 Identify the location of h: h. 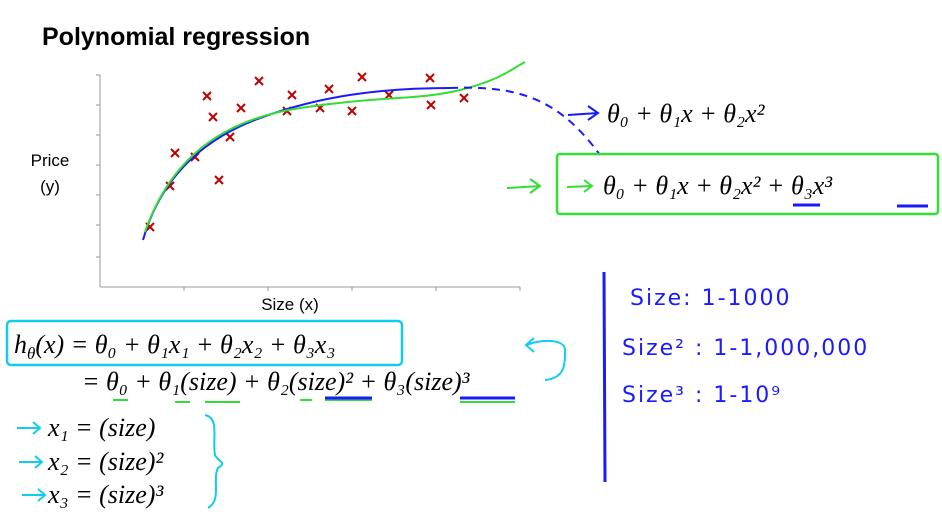
(20, 344).